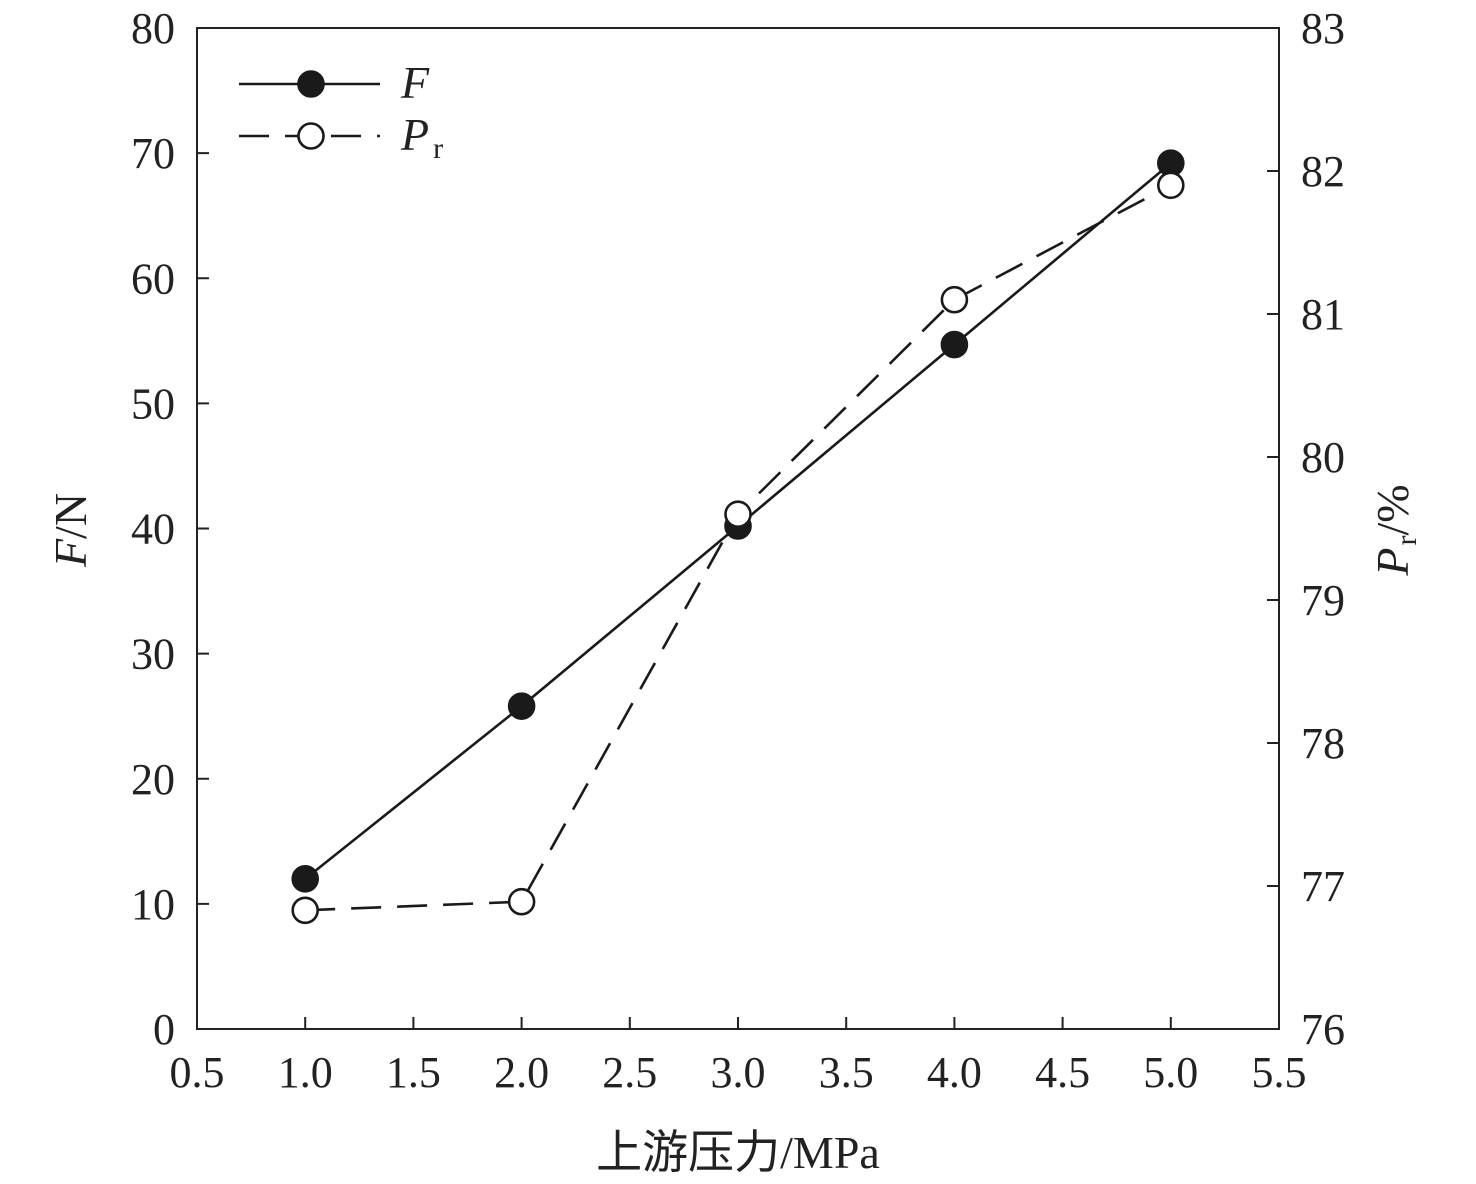 This screenshot has width=1476, height=1184. Describe the element at coordinates (521, 1072) in the screenshot. I see `x-tick-label: 2.0` at that location.